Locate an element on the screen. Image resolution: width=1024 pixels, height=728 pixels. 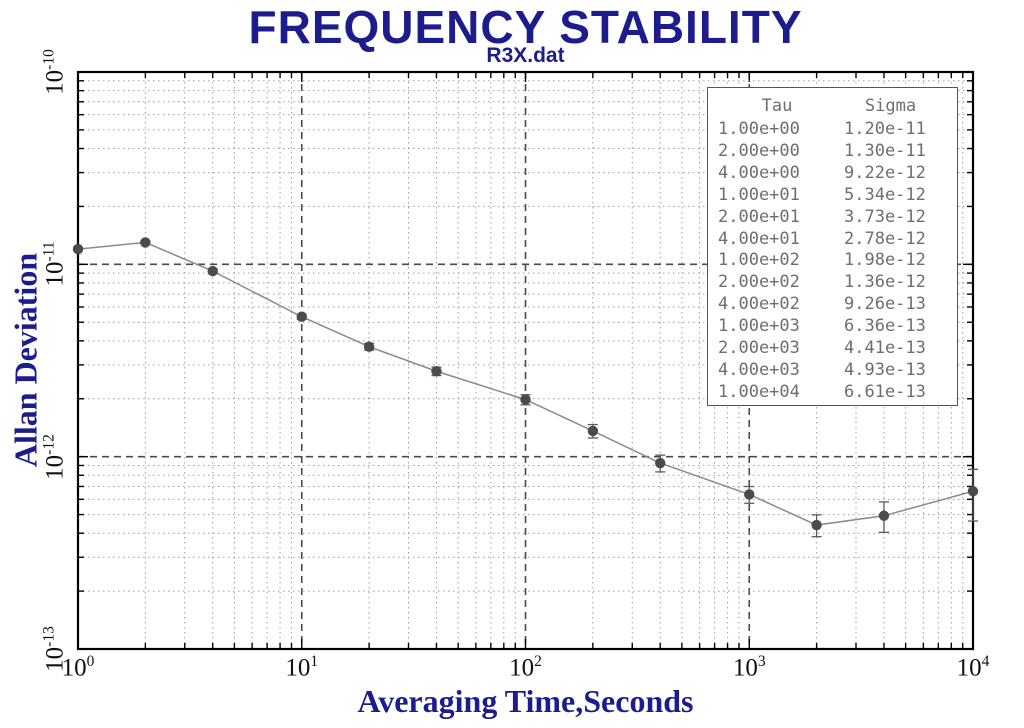
table-row: 1.00e+02 1.98e-12 is located at coordinates (831, 261).